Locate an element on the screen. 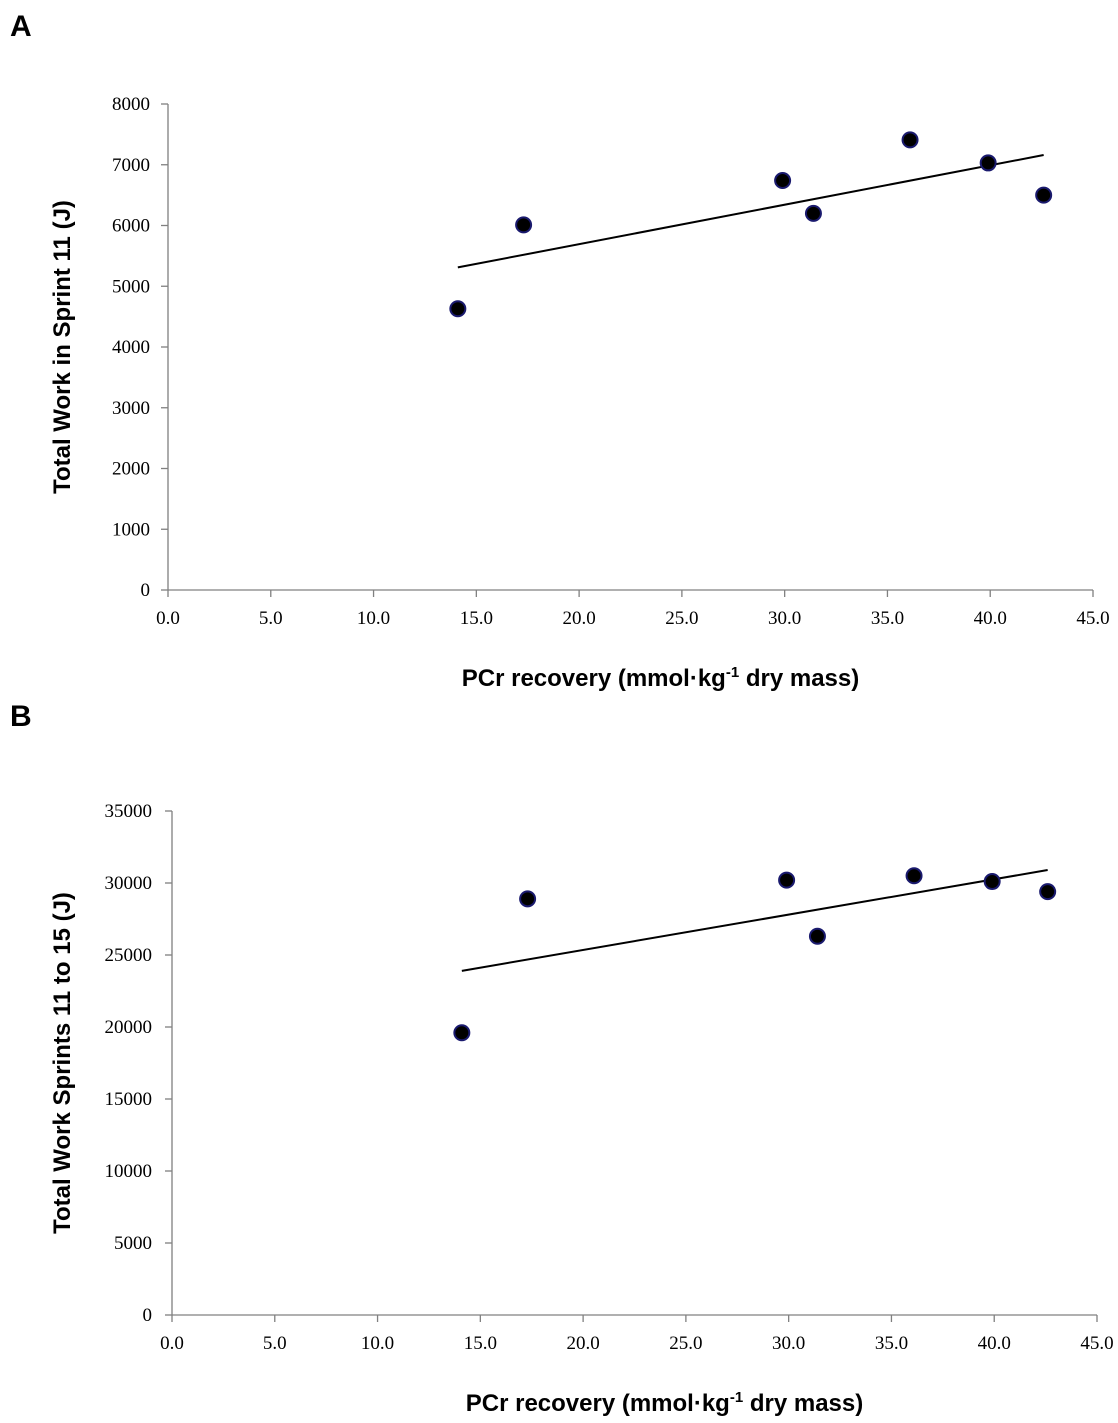  y-tick-label: 35000 is located at coordinates (129, 811).